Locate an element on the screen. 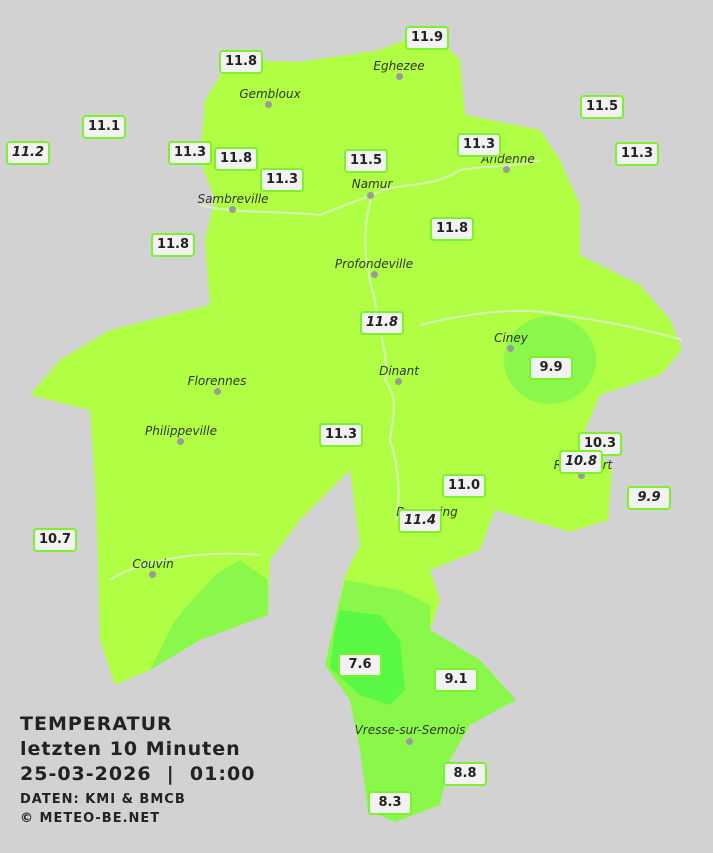 The height and width of the screenshot is (853, 713). city-label: Vresse-sur-Semois is located at coordinates (410, 730).